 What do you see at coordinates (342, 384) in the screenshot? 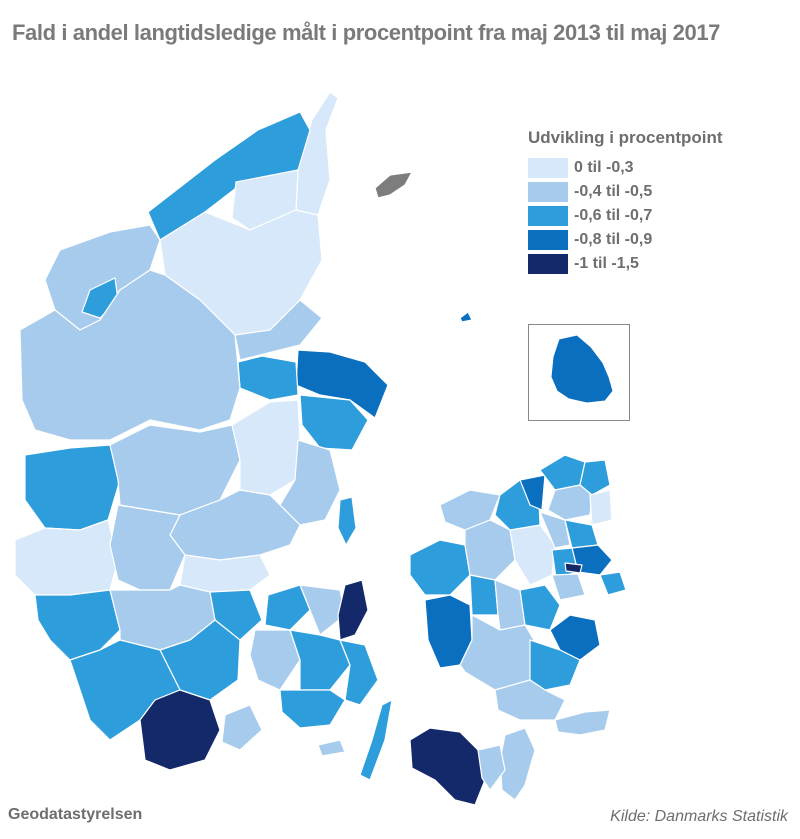
I see `region-norddjurs` at bounding box center [342, 384].